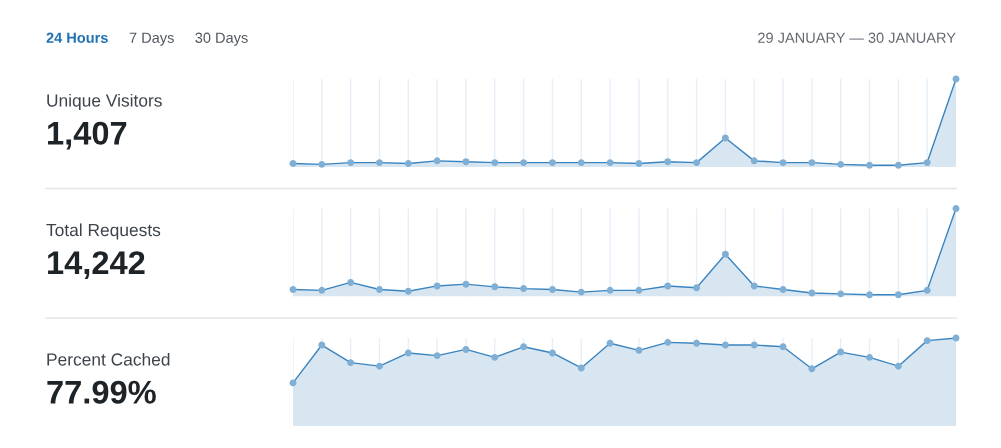 The width and height of the screenshot is (1001, 448). Describe the element at coordinates (87, 135) in the screenshot. I see `text: 1,407` at that location.